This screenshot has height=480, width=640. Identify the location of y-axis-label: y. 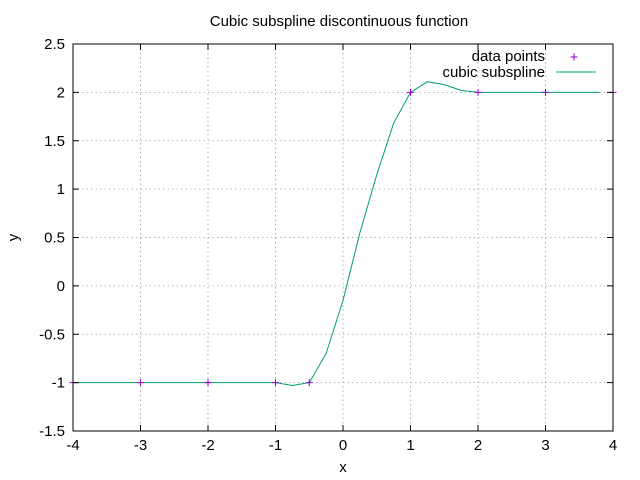
(13, 237).